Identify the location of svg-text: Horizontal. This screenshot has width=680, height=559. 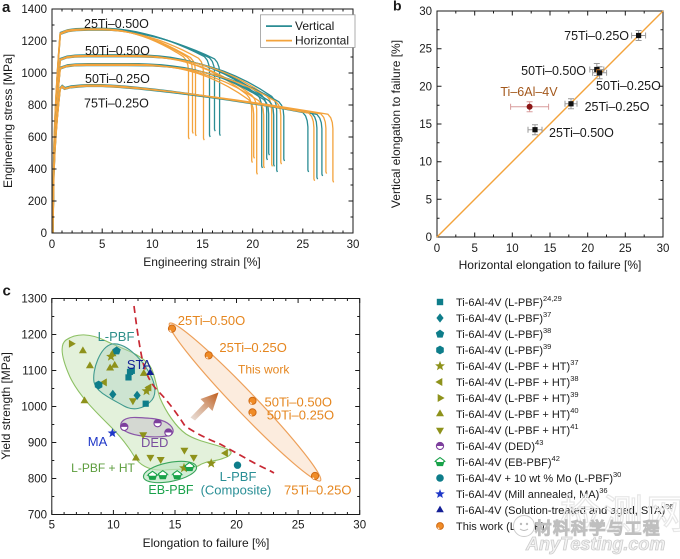
(322, 41).